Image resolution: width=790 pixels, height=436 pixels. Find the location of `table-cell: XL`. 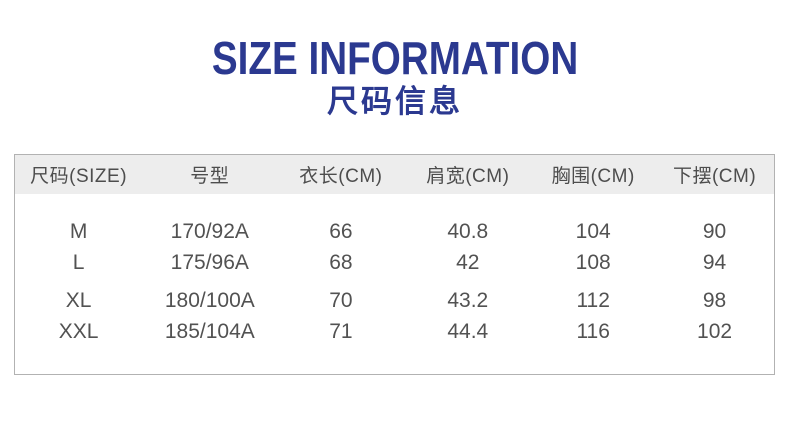

table-cell: XL is located at coordinates (78, 300).